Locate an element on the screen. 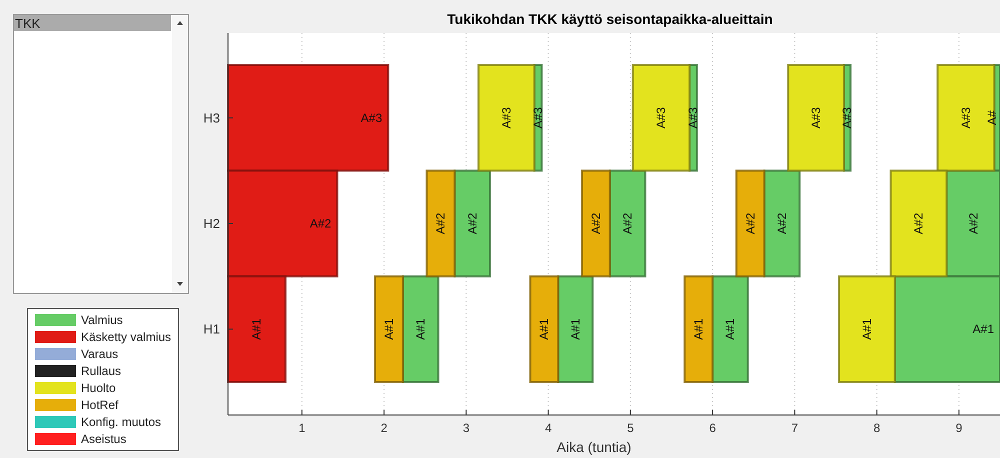 The image size is (1000, 458). legend-label: Käsketty valmius is located at coordinates (126, 337).